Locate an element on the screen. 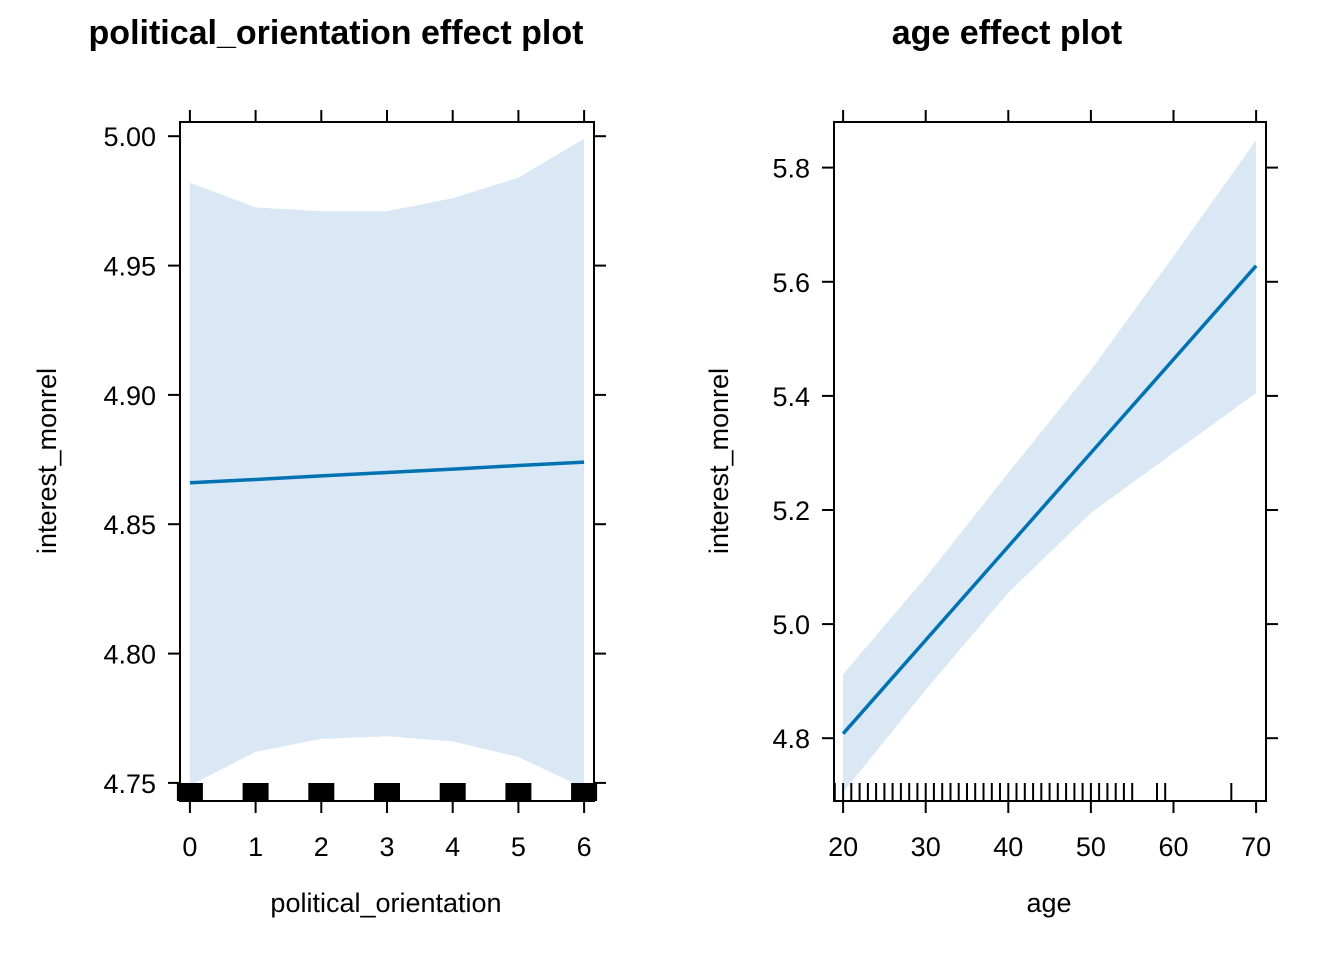 The image size is (1344, 960). y-tick-label: 5.0 is located at coordinates (791, 625).